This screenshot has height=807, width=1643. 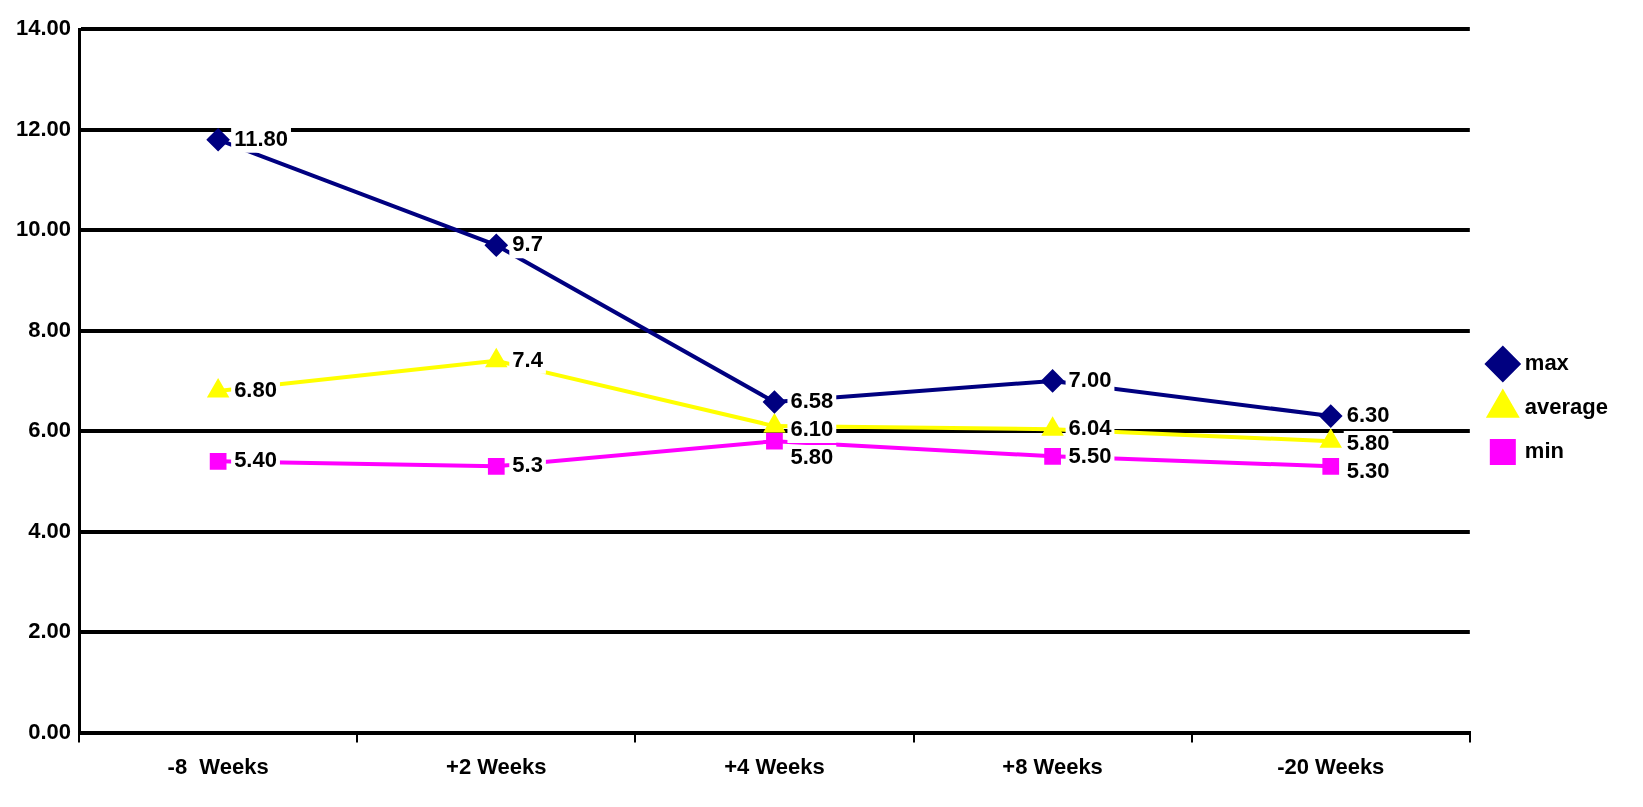 What do you see at coordinates (812, 401) in the screenshot?
I see `data-label: 6.58` at bounding box center [812, 401].